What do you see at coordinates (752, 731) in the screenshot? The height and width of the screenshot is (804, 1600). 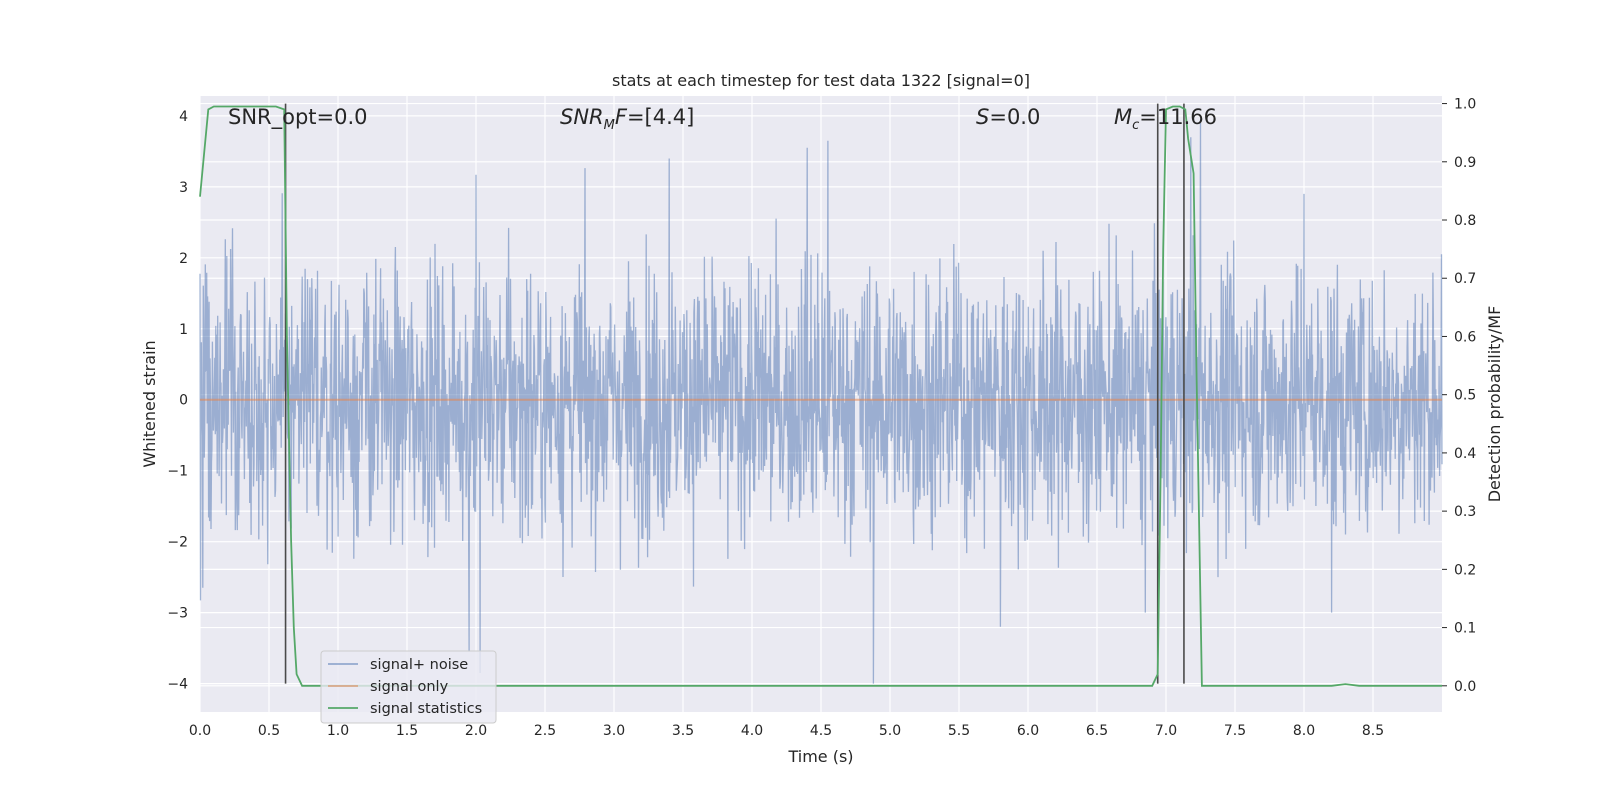 I see `x-tick-label: 4.0` at bounding box center [752, 731].